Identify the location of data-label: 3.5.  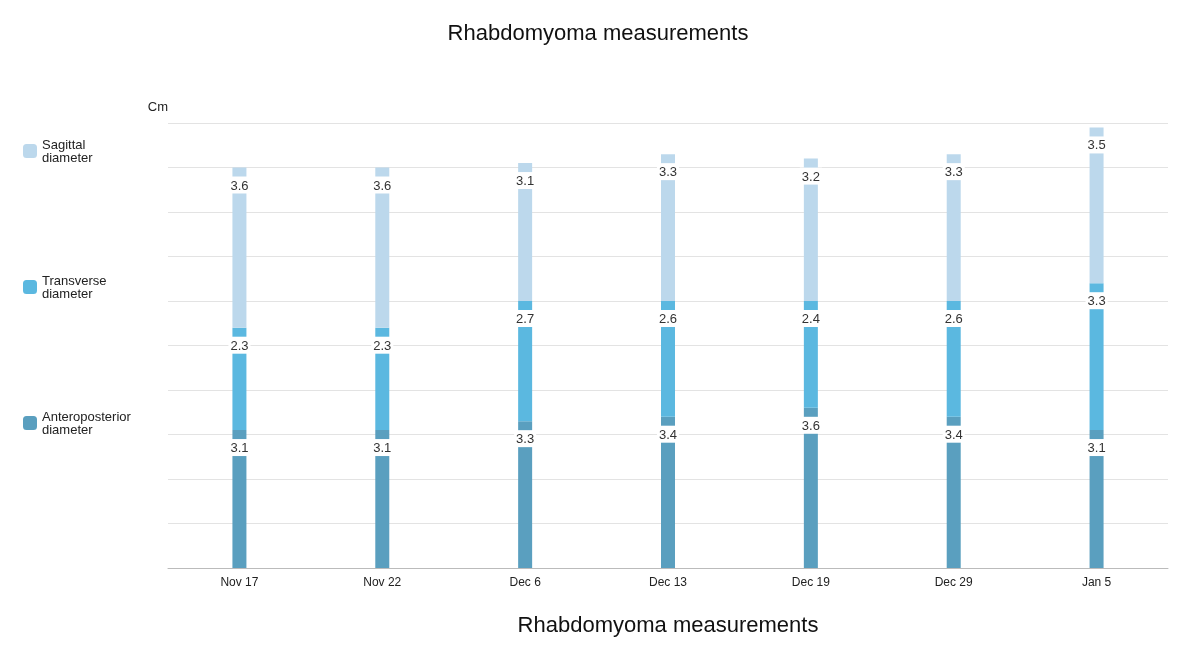
(1096, 145).